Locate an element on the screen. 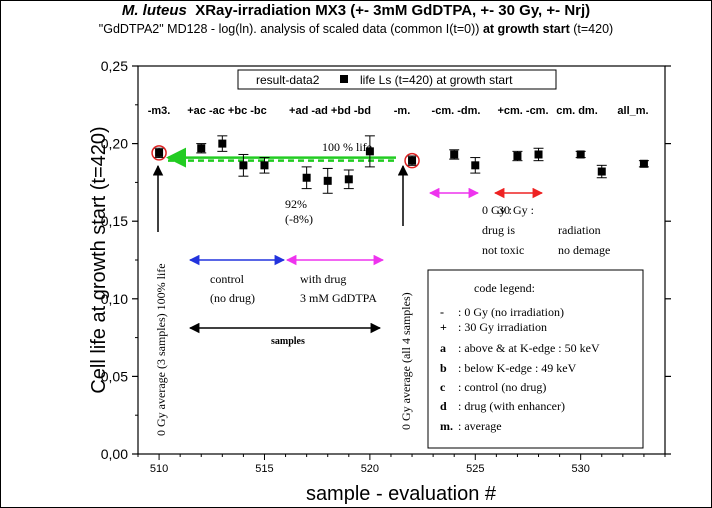  annotation-0gy-2: drug is is located at coordinates (498, 230).